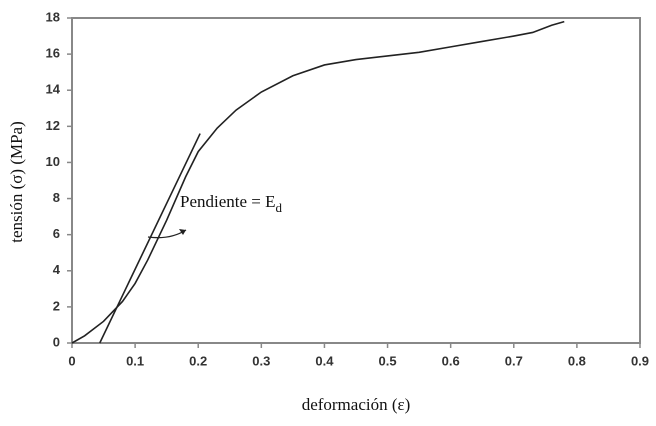 This screenshot has width=656, height=426. I want to click on y-tick-label: 14, so click(53, 89).